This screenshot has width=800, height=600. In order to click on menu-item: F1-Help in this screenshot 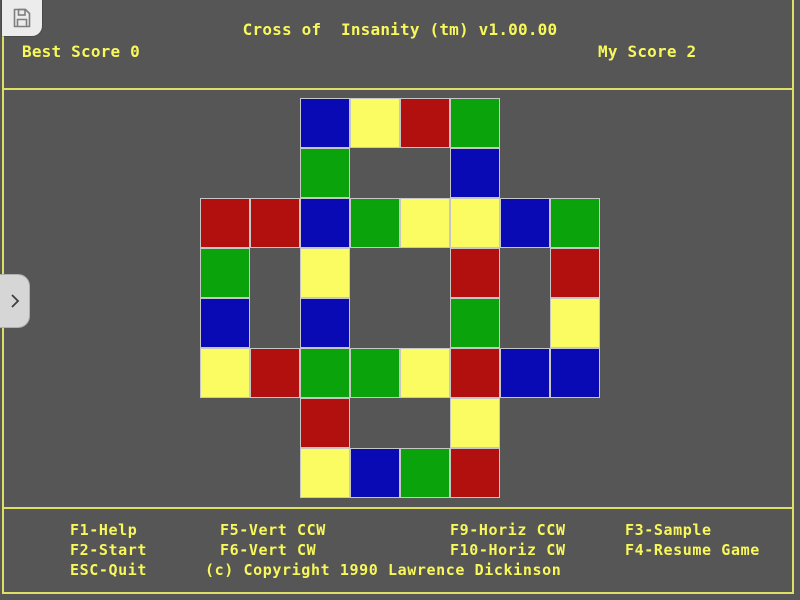, I will do `click(104, 530)`.